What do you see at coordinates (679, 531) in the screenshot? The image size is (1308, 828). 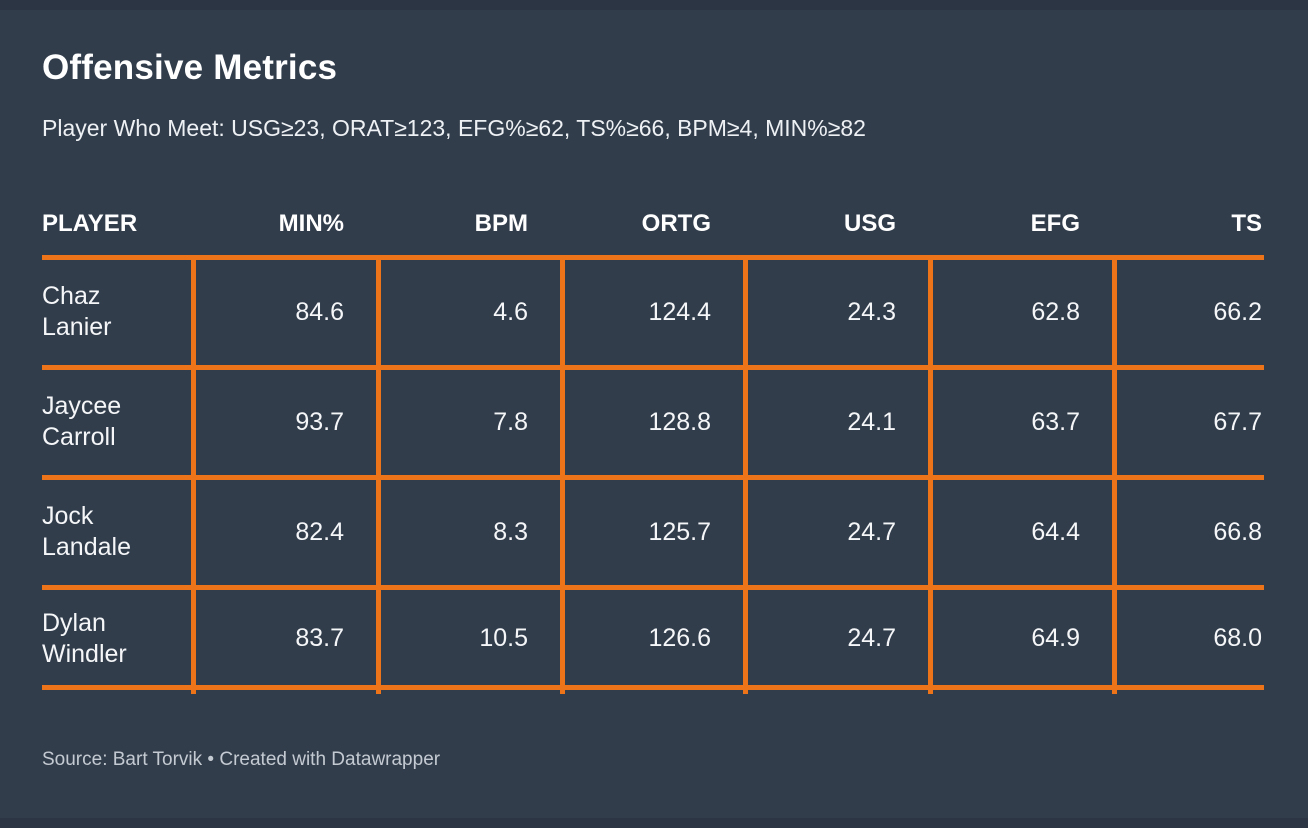 I see `stat-value-ortg: 125.7` at bounding box center [679, 531].